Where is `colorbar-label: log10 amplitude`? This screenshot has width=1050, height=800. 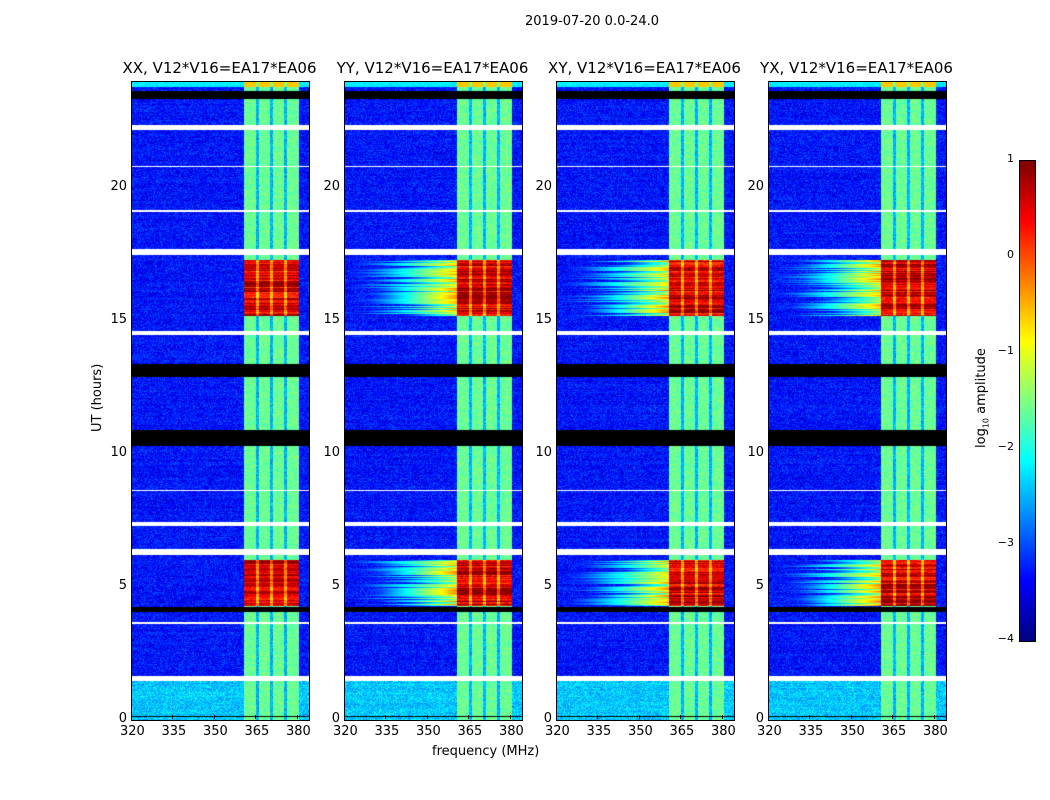 colorbar-label: log10 amplitude is located at coordinates (982, 398).